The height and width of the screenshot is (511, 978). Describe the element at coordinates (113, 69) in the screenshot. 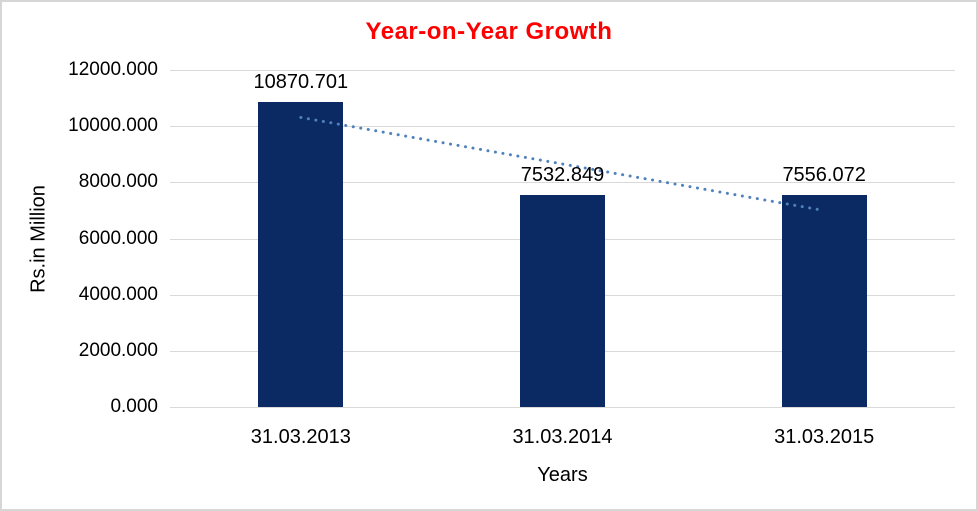

I see `y-axis-tick-label: 12000.000` at that location.